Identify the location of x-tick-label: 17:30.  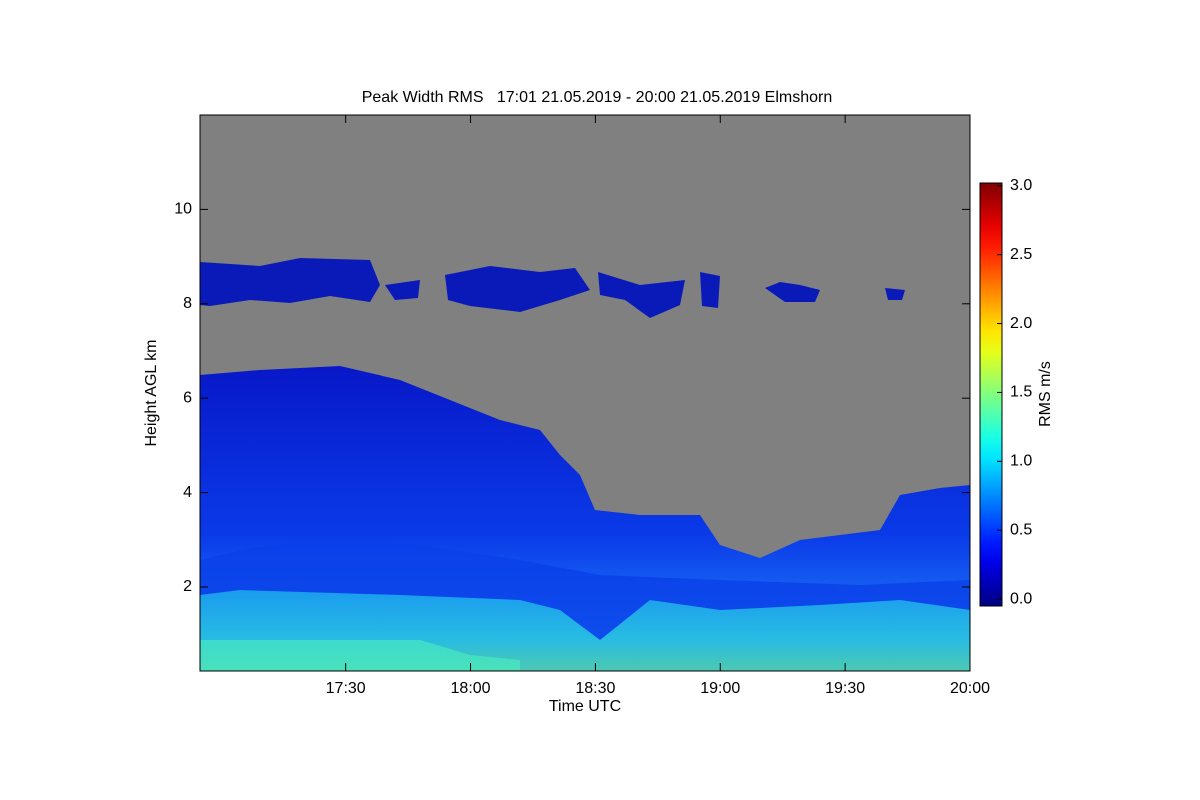
(346, 688).